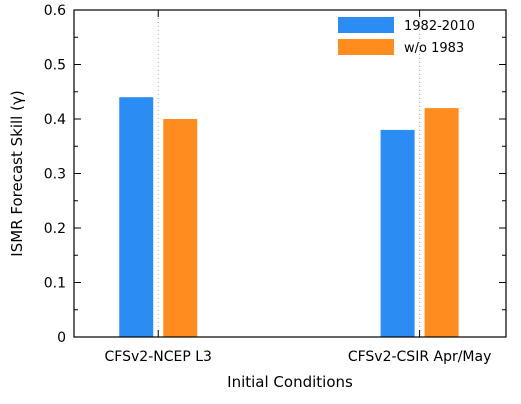 Image resolution: width=521 pixels, height=404 pixels. I want to click on y-tick-label: 0.1, so click(55, 284).